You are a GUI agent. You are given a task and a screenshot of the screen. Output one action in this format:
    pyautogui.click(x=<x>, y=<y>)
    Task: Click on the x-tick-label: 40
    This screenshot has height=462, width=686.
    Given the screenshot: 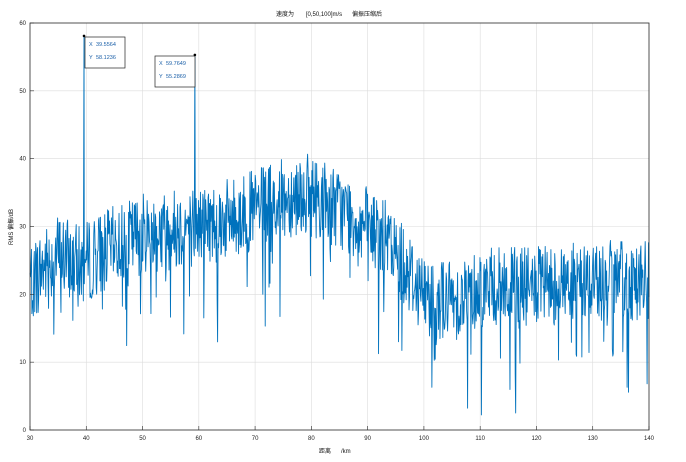 What is the action you would take?
    pyautogui.click(x=86, y=439)
    